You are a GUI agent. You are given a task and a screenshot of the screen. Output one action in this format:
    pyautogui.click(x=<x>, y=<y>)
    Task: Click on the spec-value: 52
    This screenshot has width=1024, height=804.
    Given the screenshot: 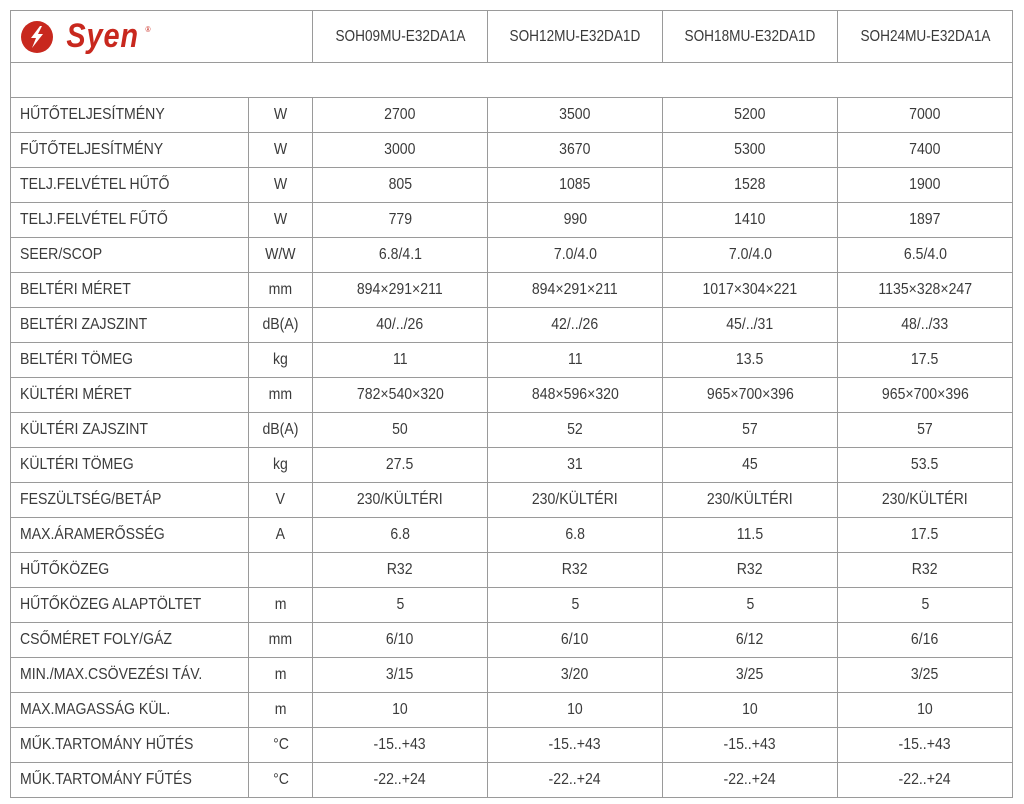 What is the action you would take?
    pyautogui.click(x=575, y=430)
    